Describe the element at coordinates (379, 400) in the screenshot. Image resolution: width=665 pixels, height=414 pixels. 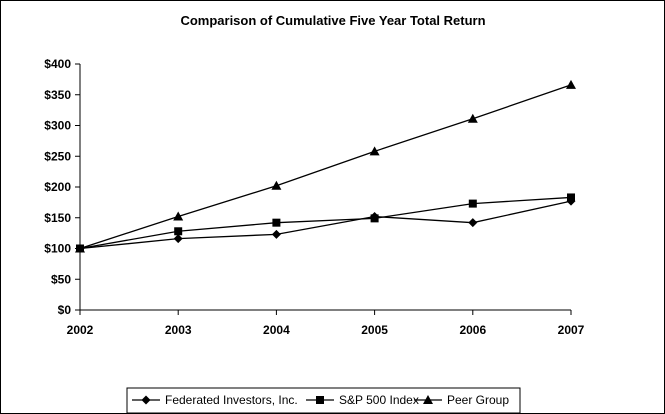
I see `legend-label: S&P 500 Index` at that location.